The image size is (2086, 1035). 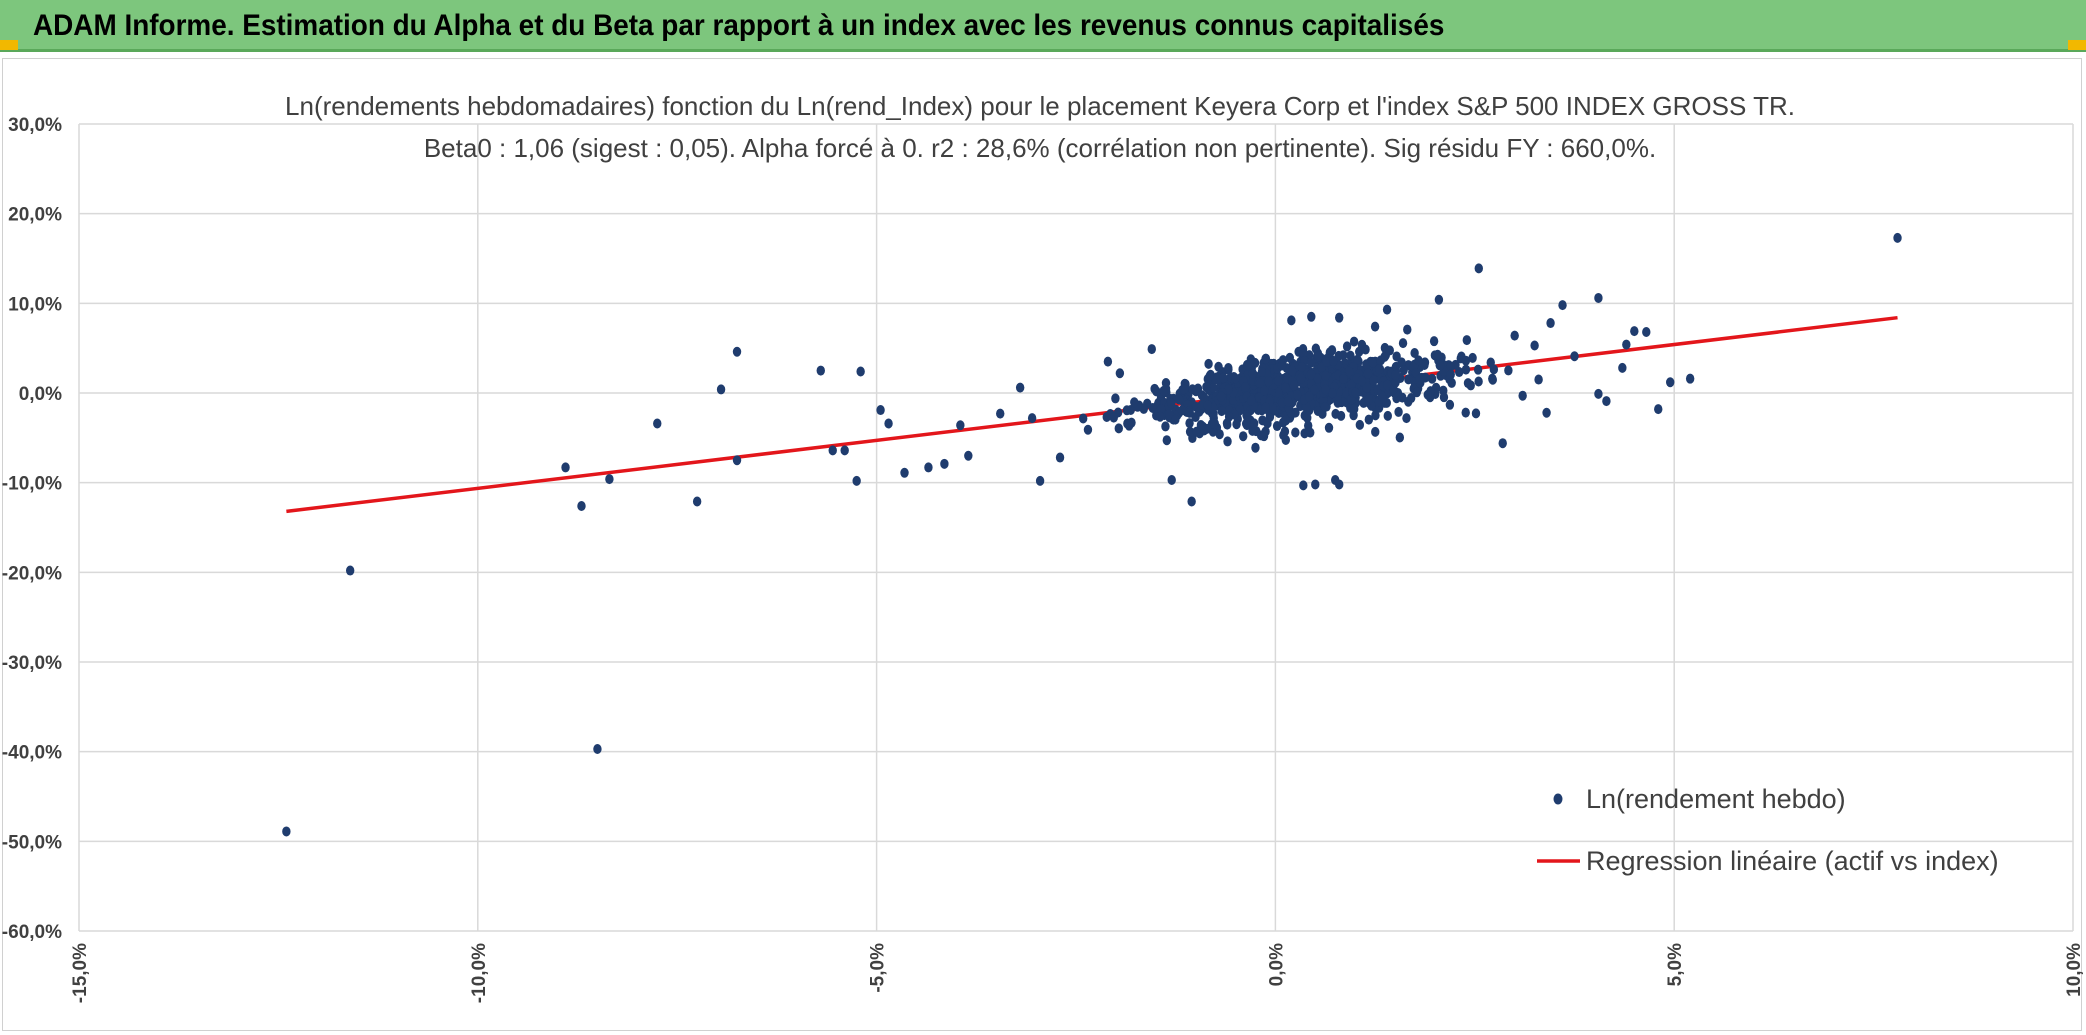 I want to click on legend-label-scatter: Ln(rendement hebdo), so click(x=1716, y=799).